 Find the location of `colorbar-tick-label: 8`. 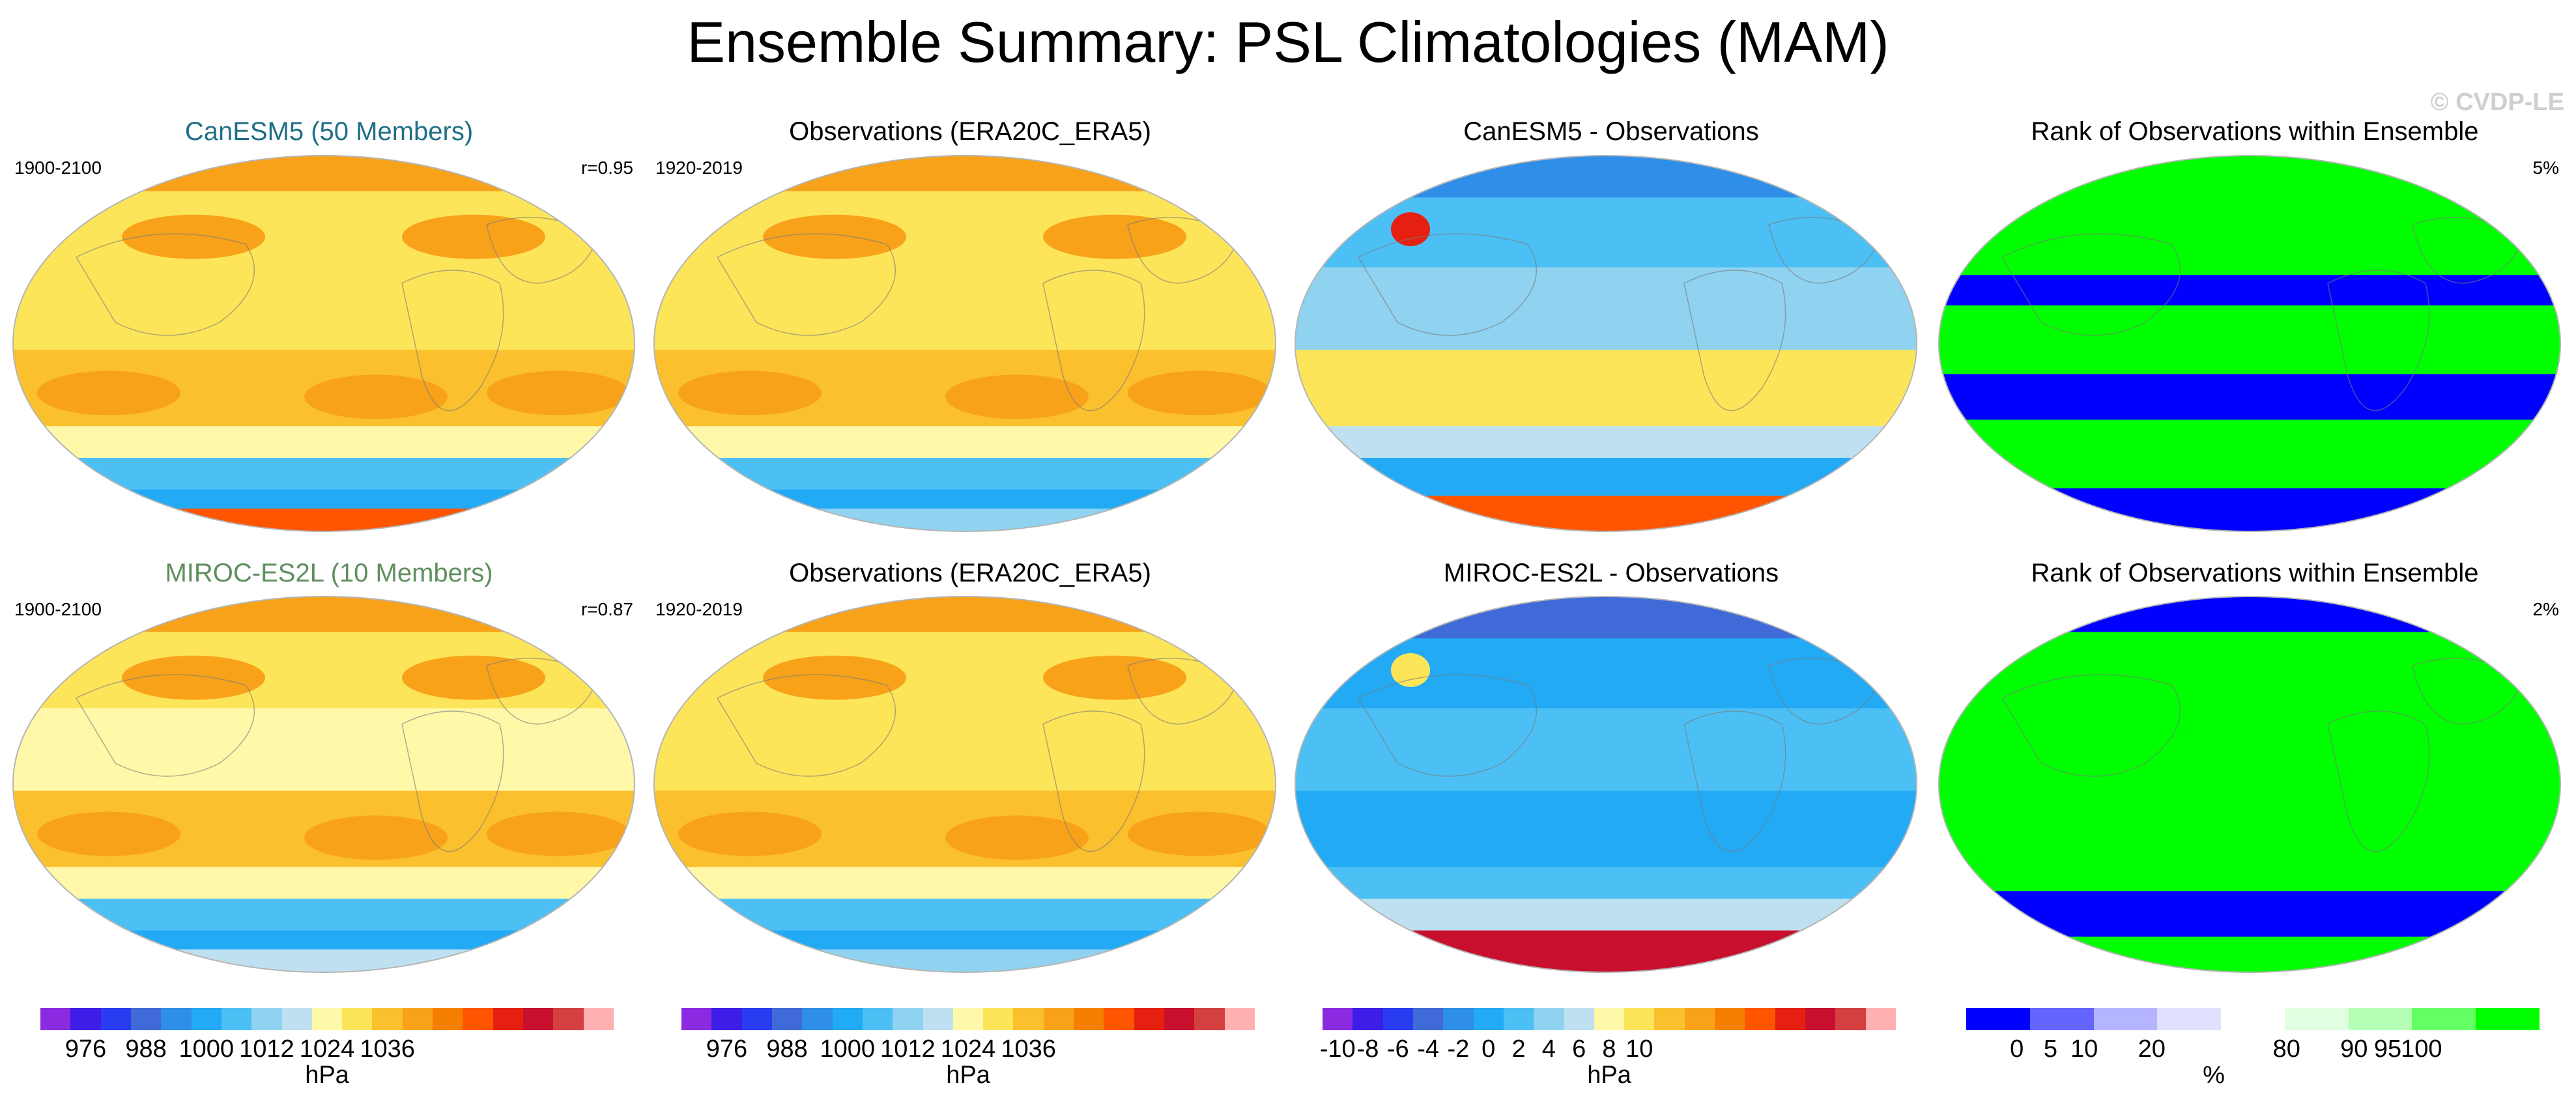

colorbar-tick-label: 8 is located at coordinates (1609, 1049).